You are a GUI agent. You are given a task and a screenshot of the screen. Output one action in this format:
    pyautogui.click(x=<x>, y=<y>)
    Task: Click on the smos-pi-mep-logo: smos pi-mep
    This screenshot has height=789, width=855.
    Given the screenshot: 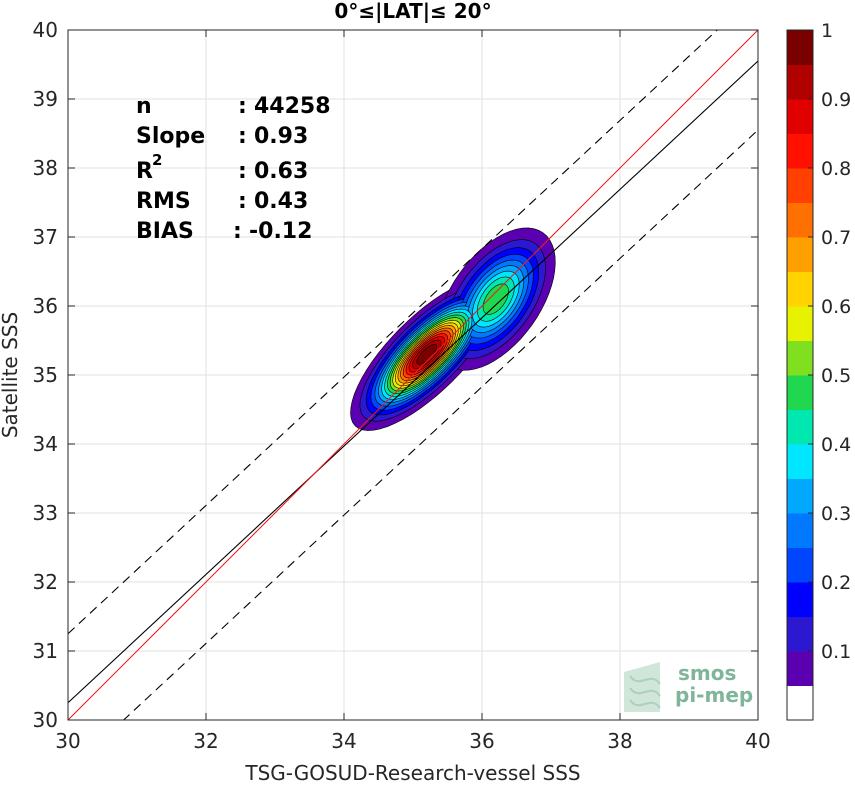 What is the action you would take?
    pyautogui.click(x=688, y=686)
    